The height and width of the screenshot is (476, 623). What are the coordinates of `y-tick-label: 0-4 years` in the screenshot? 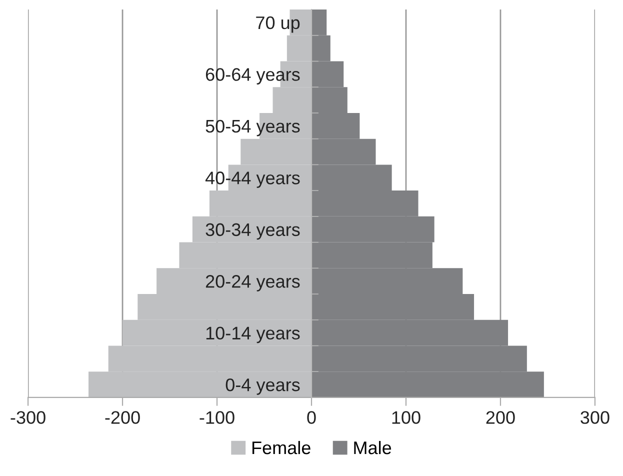 It's located at (263, 386).